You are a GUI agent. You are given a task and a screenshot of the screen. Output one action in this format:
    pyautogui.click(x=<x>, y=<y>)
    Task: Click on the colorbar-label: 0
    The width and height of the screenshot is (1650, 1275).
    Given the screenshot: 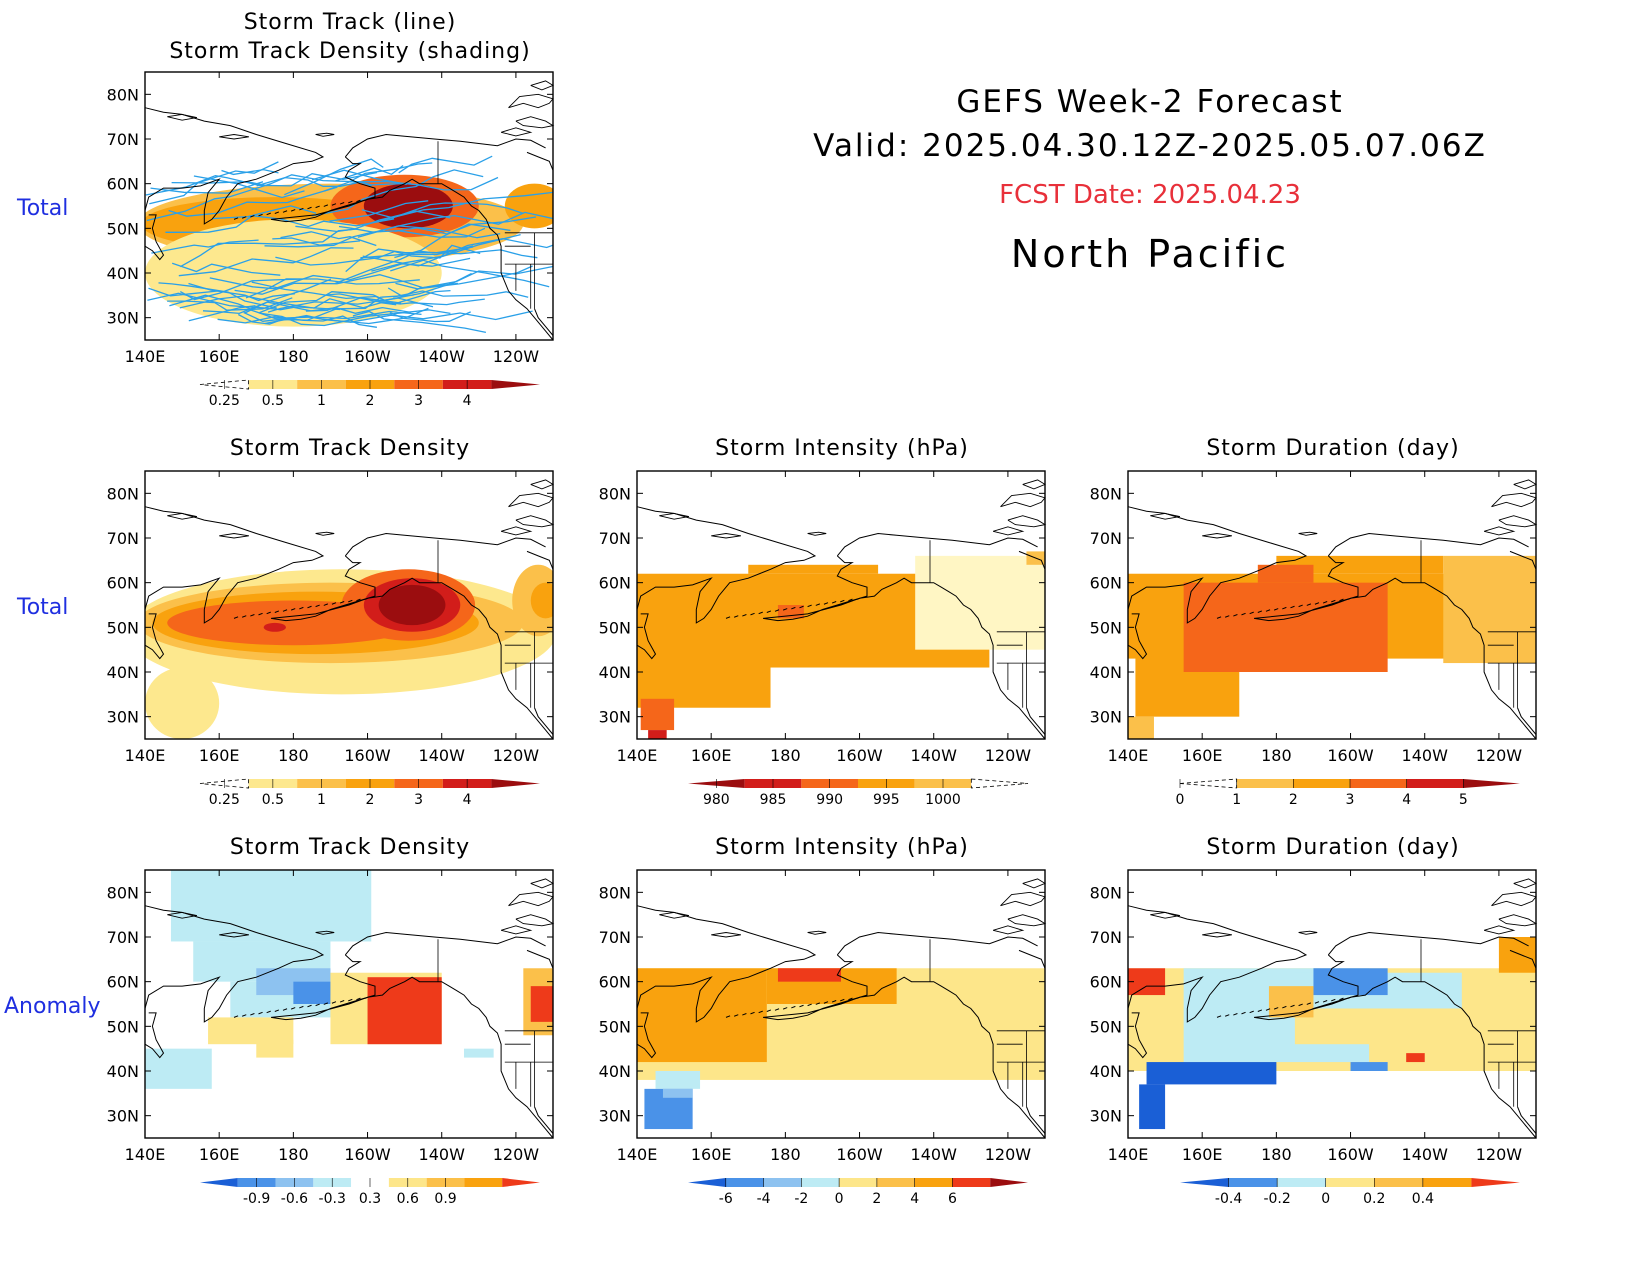 What is the action you would take?
    pyautogui.click(x=1180, y=799)
    